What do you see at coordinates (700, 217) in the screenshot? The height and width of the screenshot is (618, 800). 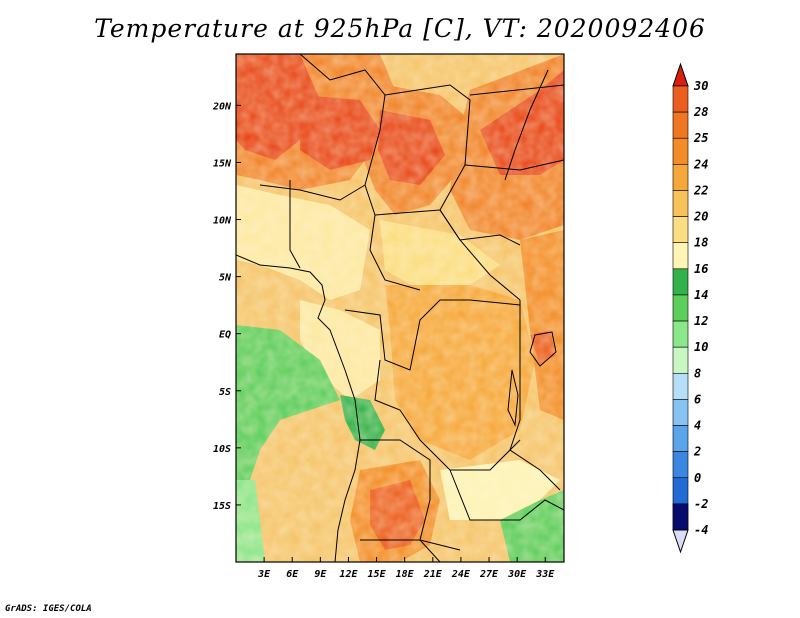 I see `colorbar-label: 20` at bounding box center [700, 217].